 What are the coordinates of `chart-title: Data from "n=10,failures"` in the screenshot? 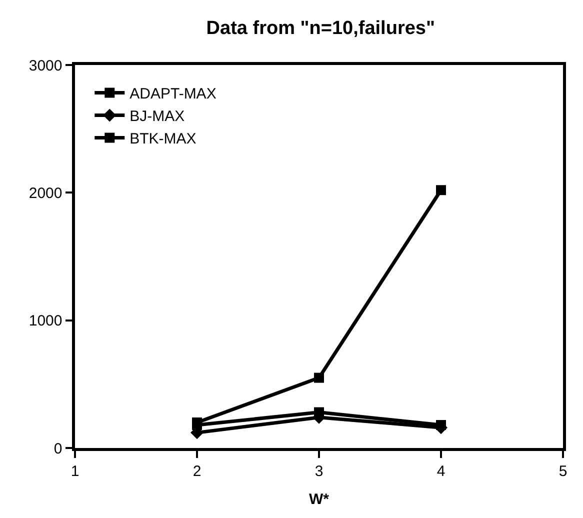 It's located at (320, 29).